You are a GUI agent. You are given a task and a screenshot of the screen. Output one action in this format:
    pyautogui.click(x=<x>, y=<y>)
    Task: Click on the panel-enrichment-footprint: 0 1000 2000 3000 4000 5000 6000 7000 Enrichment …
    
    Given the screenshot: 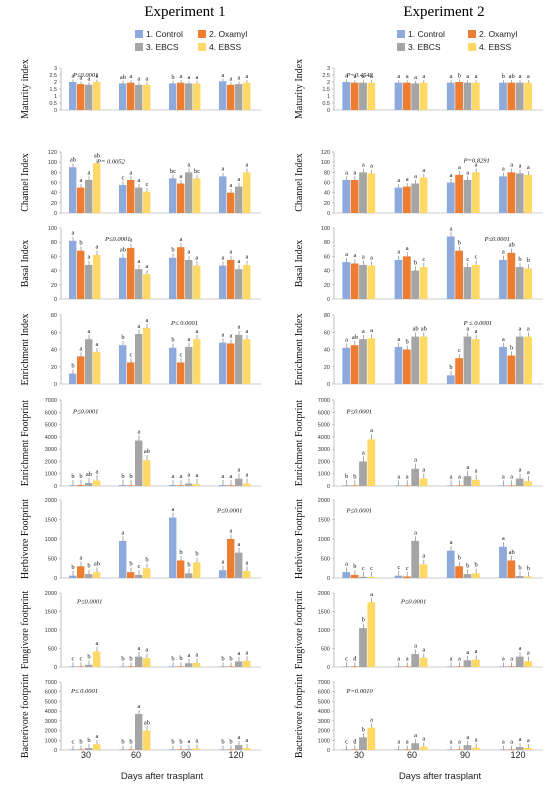 What is the action you would take?
    pyautogui.click(x=418, y=444)
    